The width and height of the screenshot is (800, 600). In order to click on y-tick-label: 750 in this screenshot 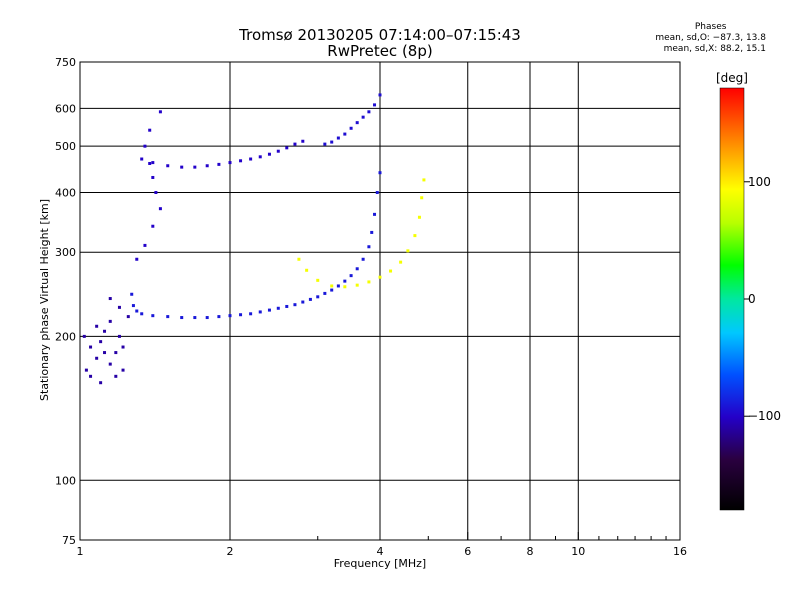, I will do `click(65, 62)`.